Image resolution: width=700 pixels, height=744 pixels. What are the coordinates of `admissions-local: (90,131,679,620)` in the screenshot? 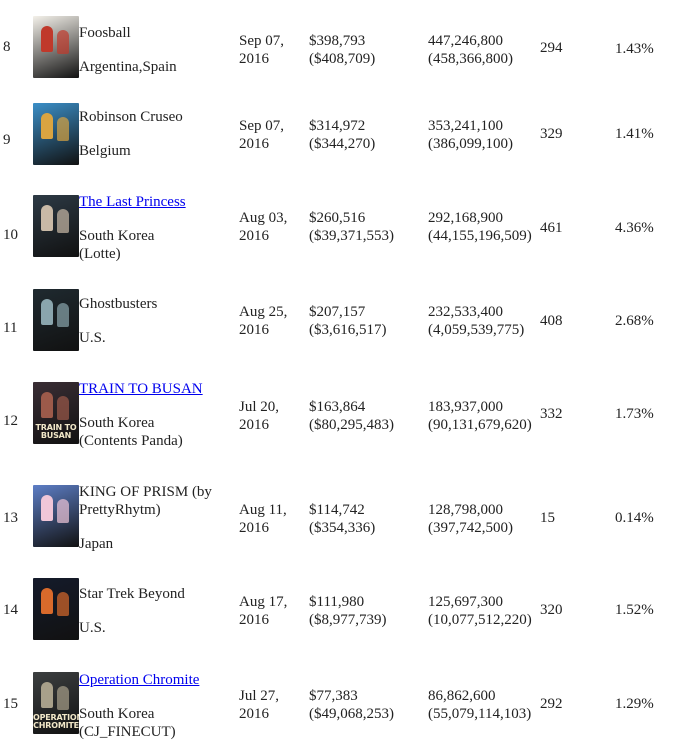 It's located at (480, 425).